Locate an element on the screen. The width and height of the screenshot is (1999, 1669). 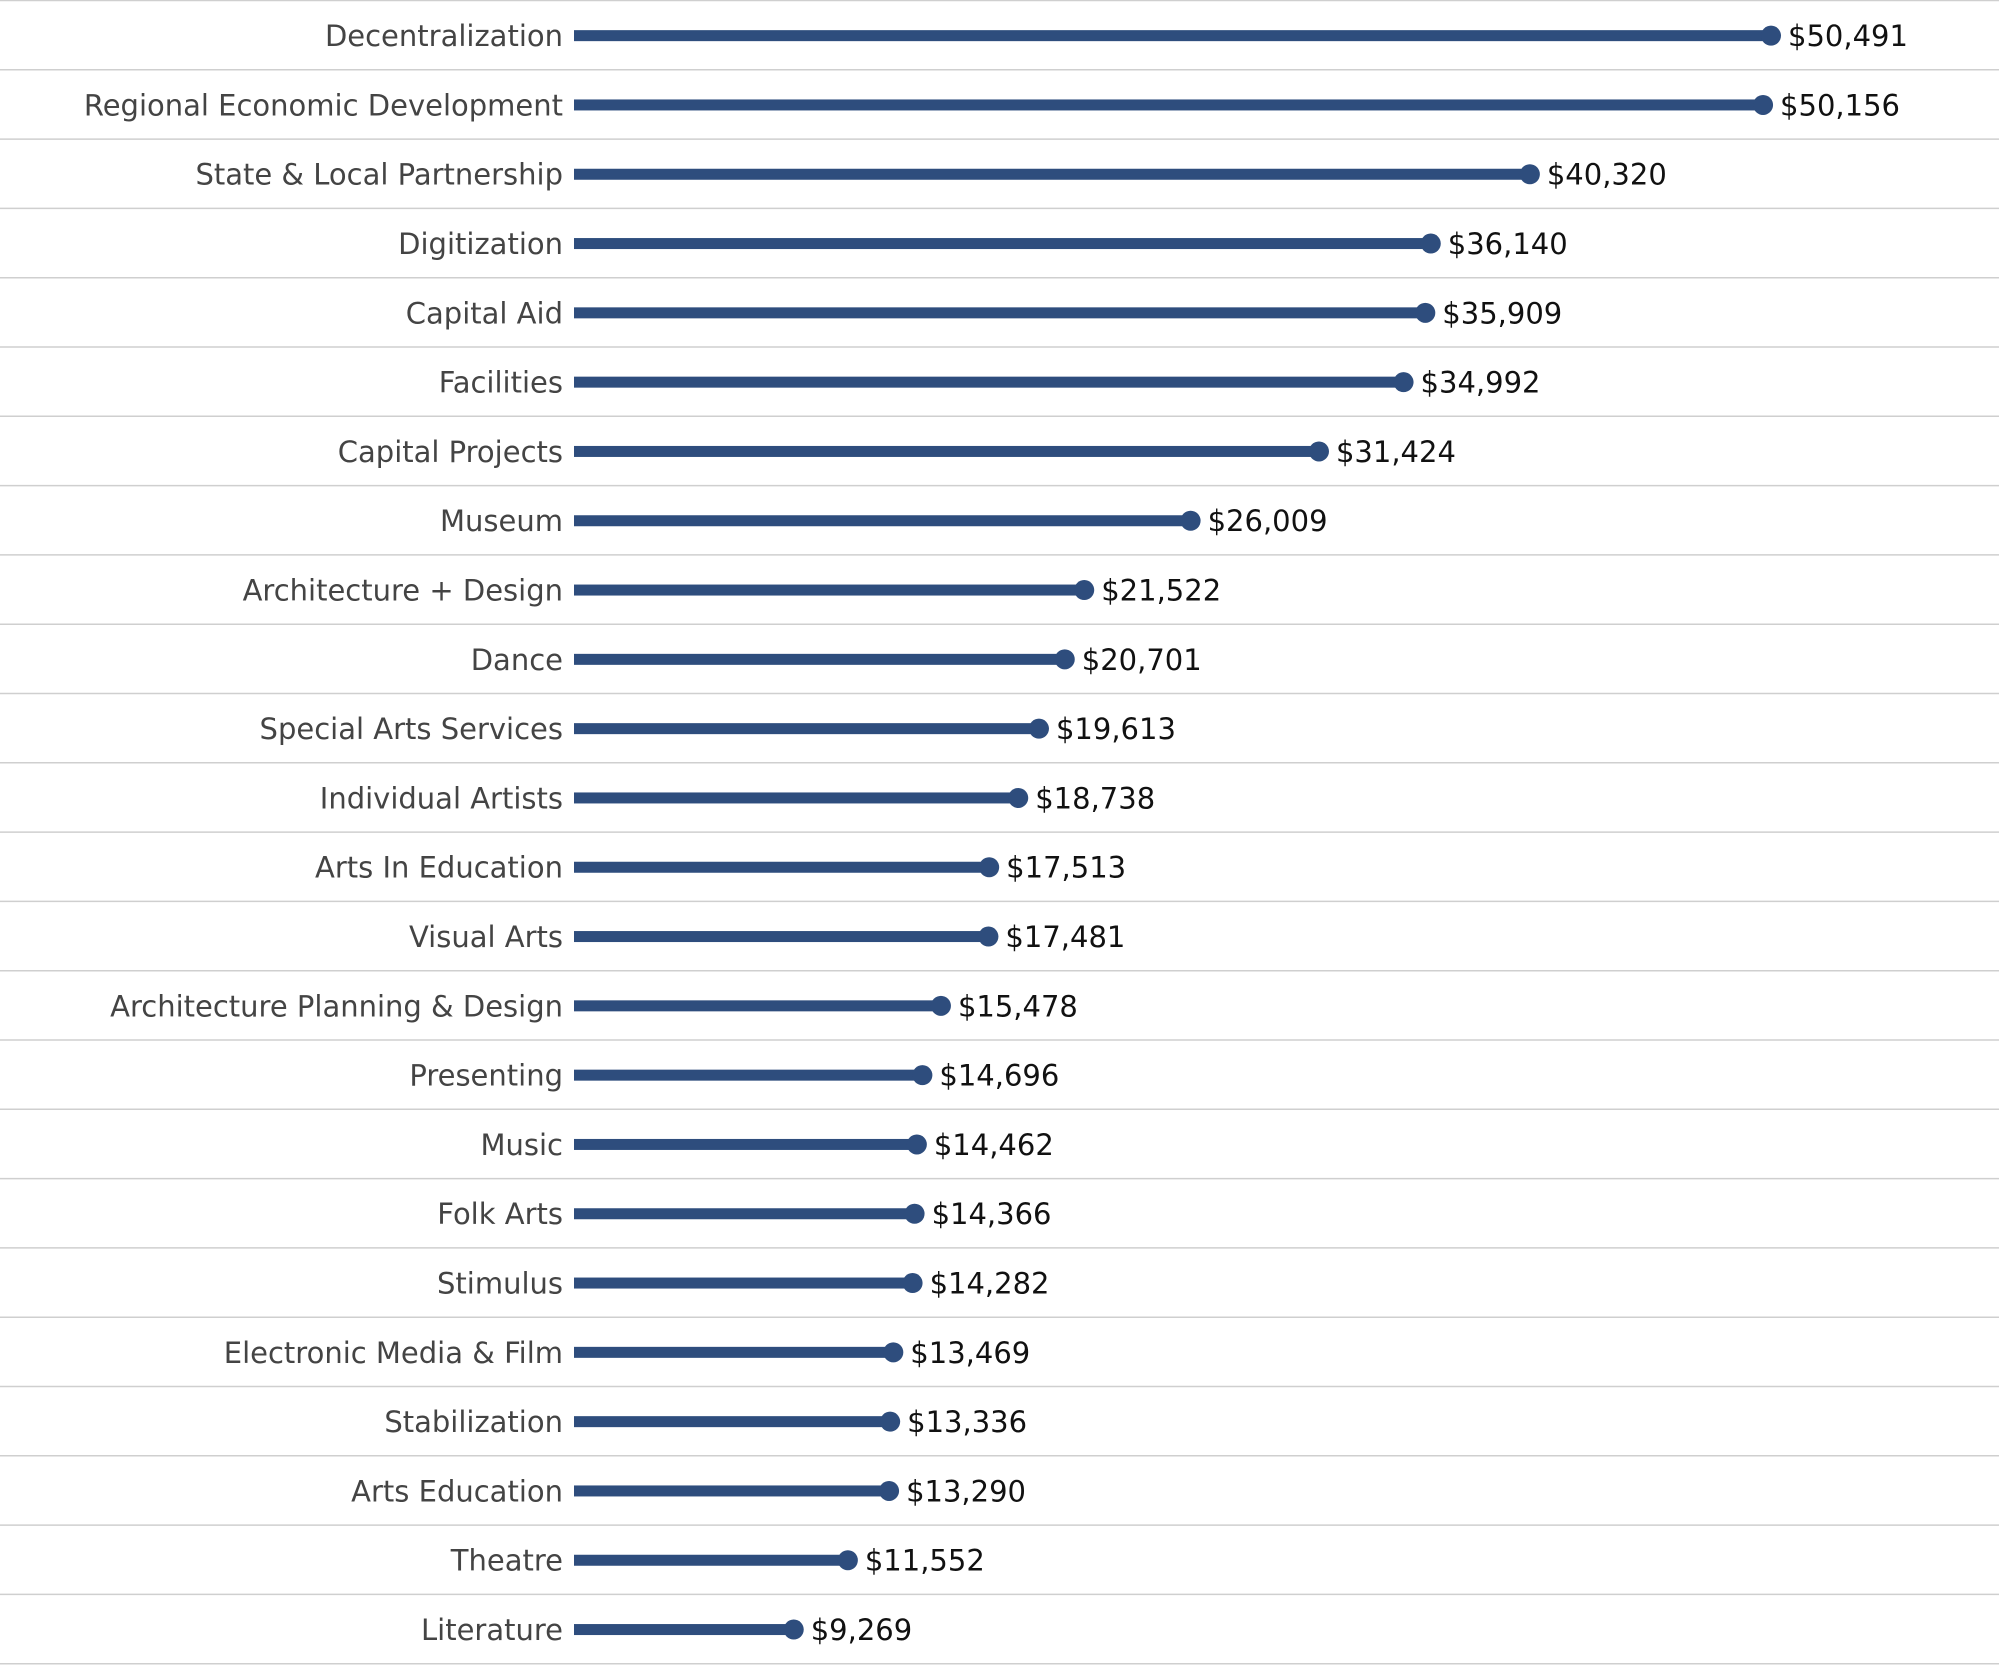
category-label: Music is located at coordinates (521, 1145).